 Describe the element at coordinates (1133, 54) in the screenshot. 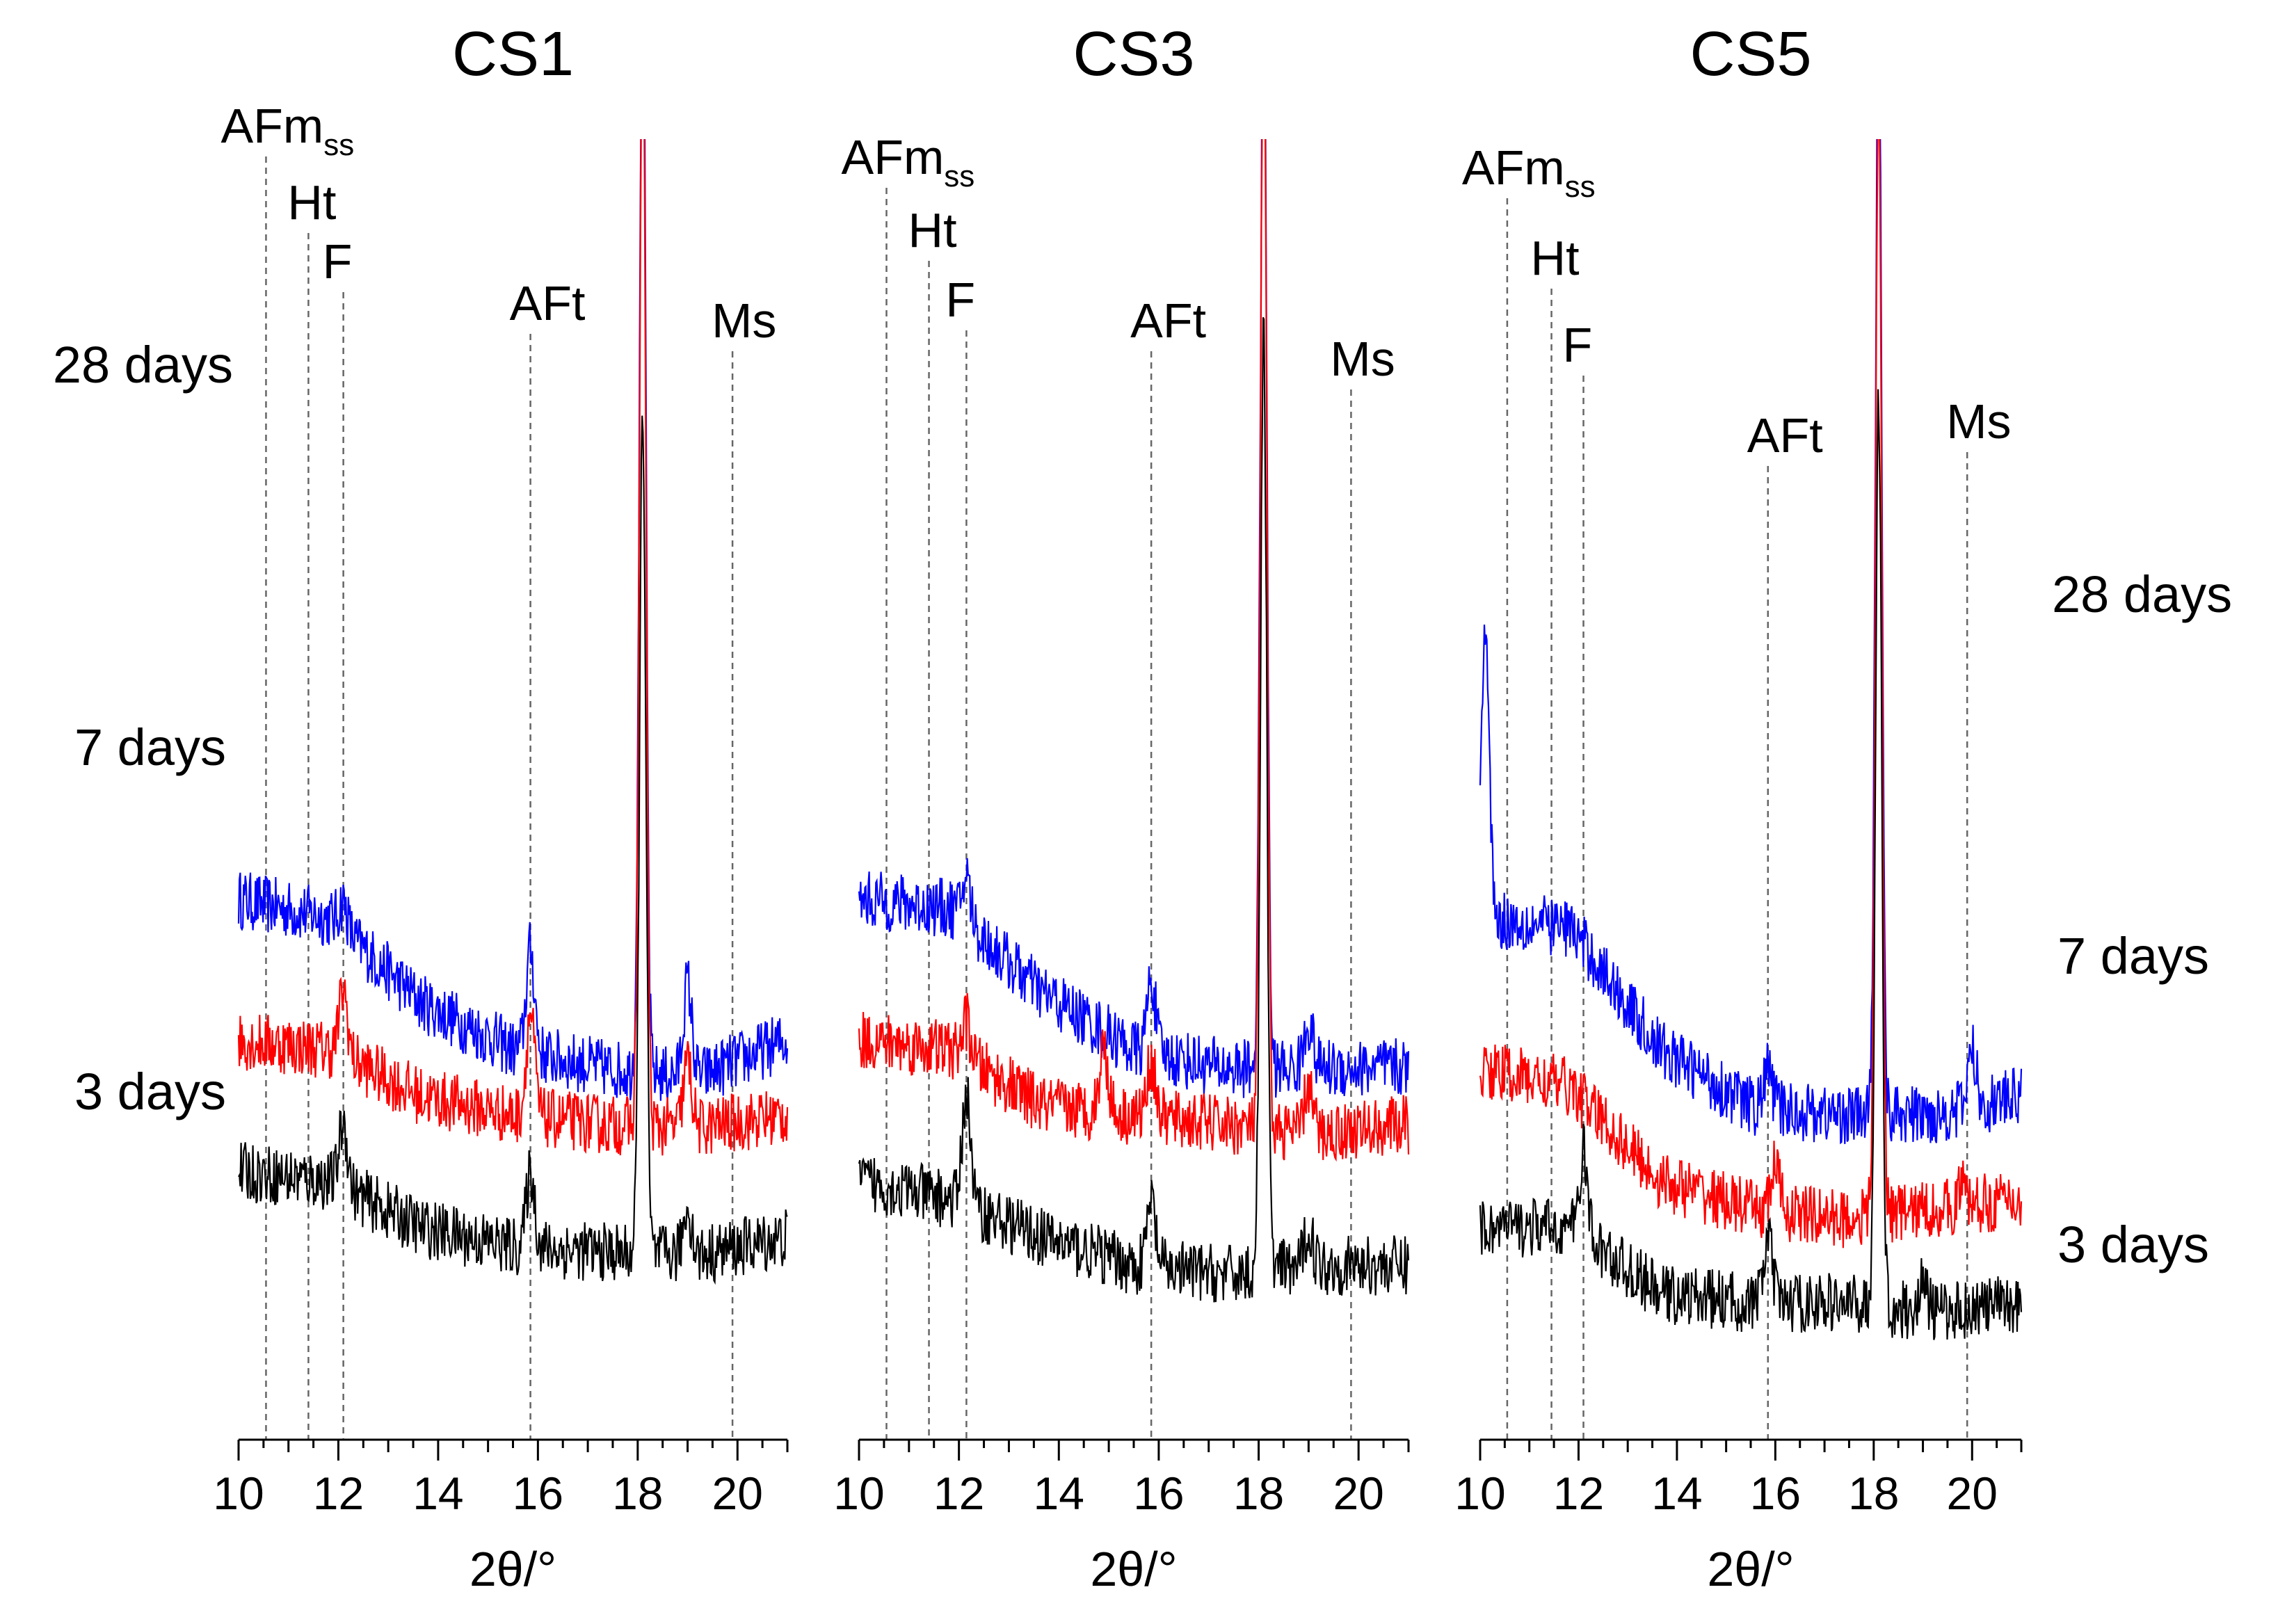

I see `panel-title: CS3` at that location.